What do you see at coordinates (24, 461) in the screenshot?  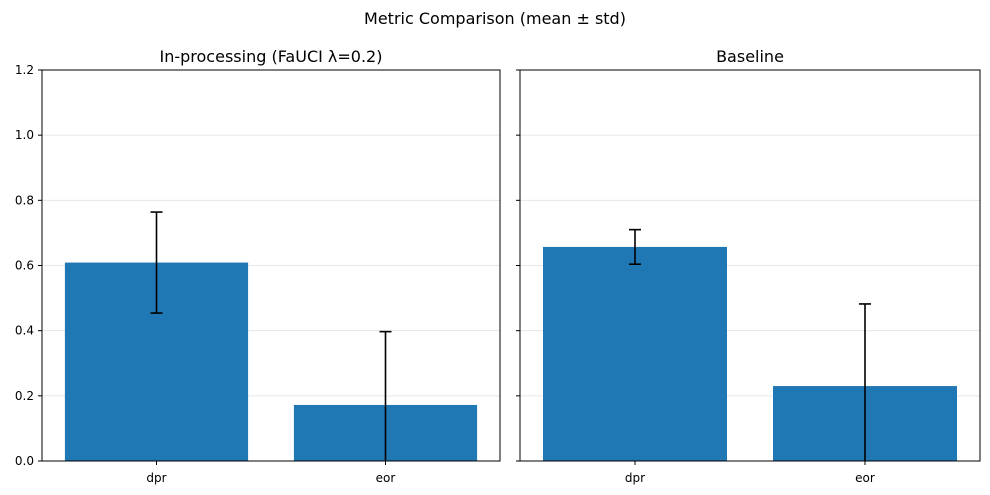 I see `y-tick-label: 0.0` at bounding box center [24, 461].